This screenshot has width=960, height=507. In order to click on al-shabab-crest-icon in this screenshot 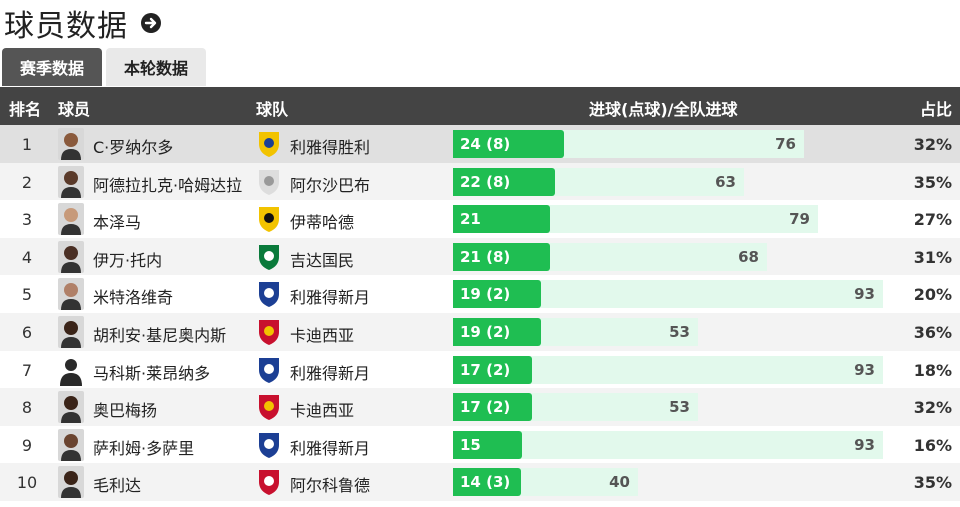, I will do `click(269, 182)`.